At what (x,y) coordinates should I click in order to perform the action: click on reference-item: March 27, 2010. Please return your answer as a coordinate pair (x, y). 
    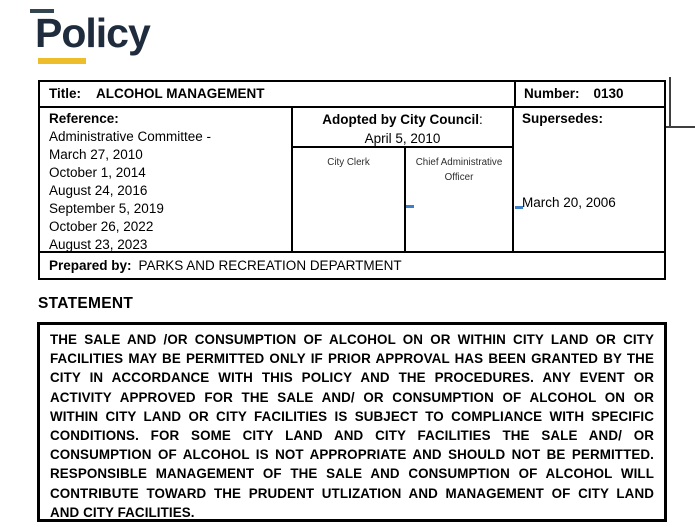
    Looking at the image, I should click on (96, 154).